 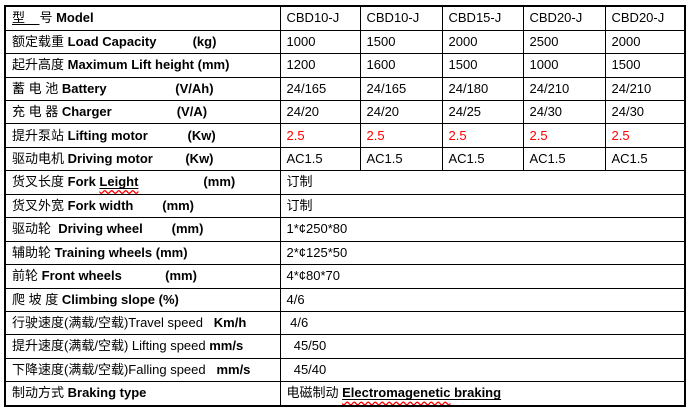 What do you see at coordinates (40, 41) in the screenshot?
I see `label-zh: 额定载重` at bounding box center [40, 41].